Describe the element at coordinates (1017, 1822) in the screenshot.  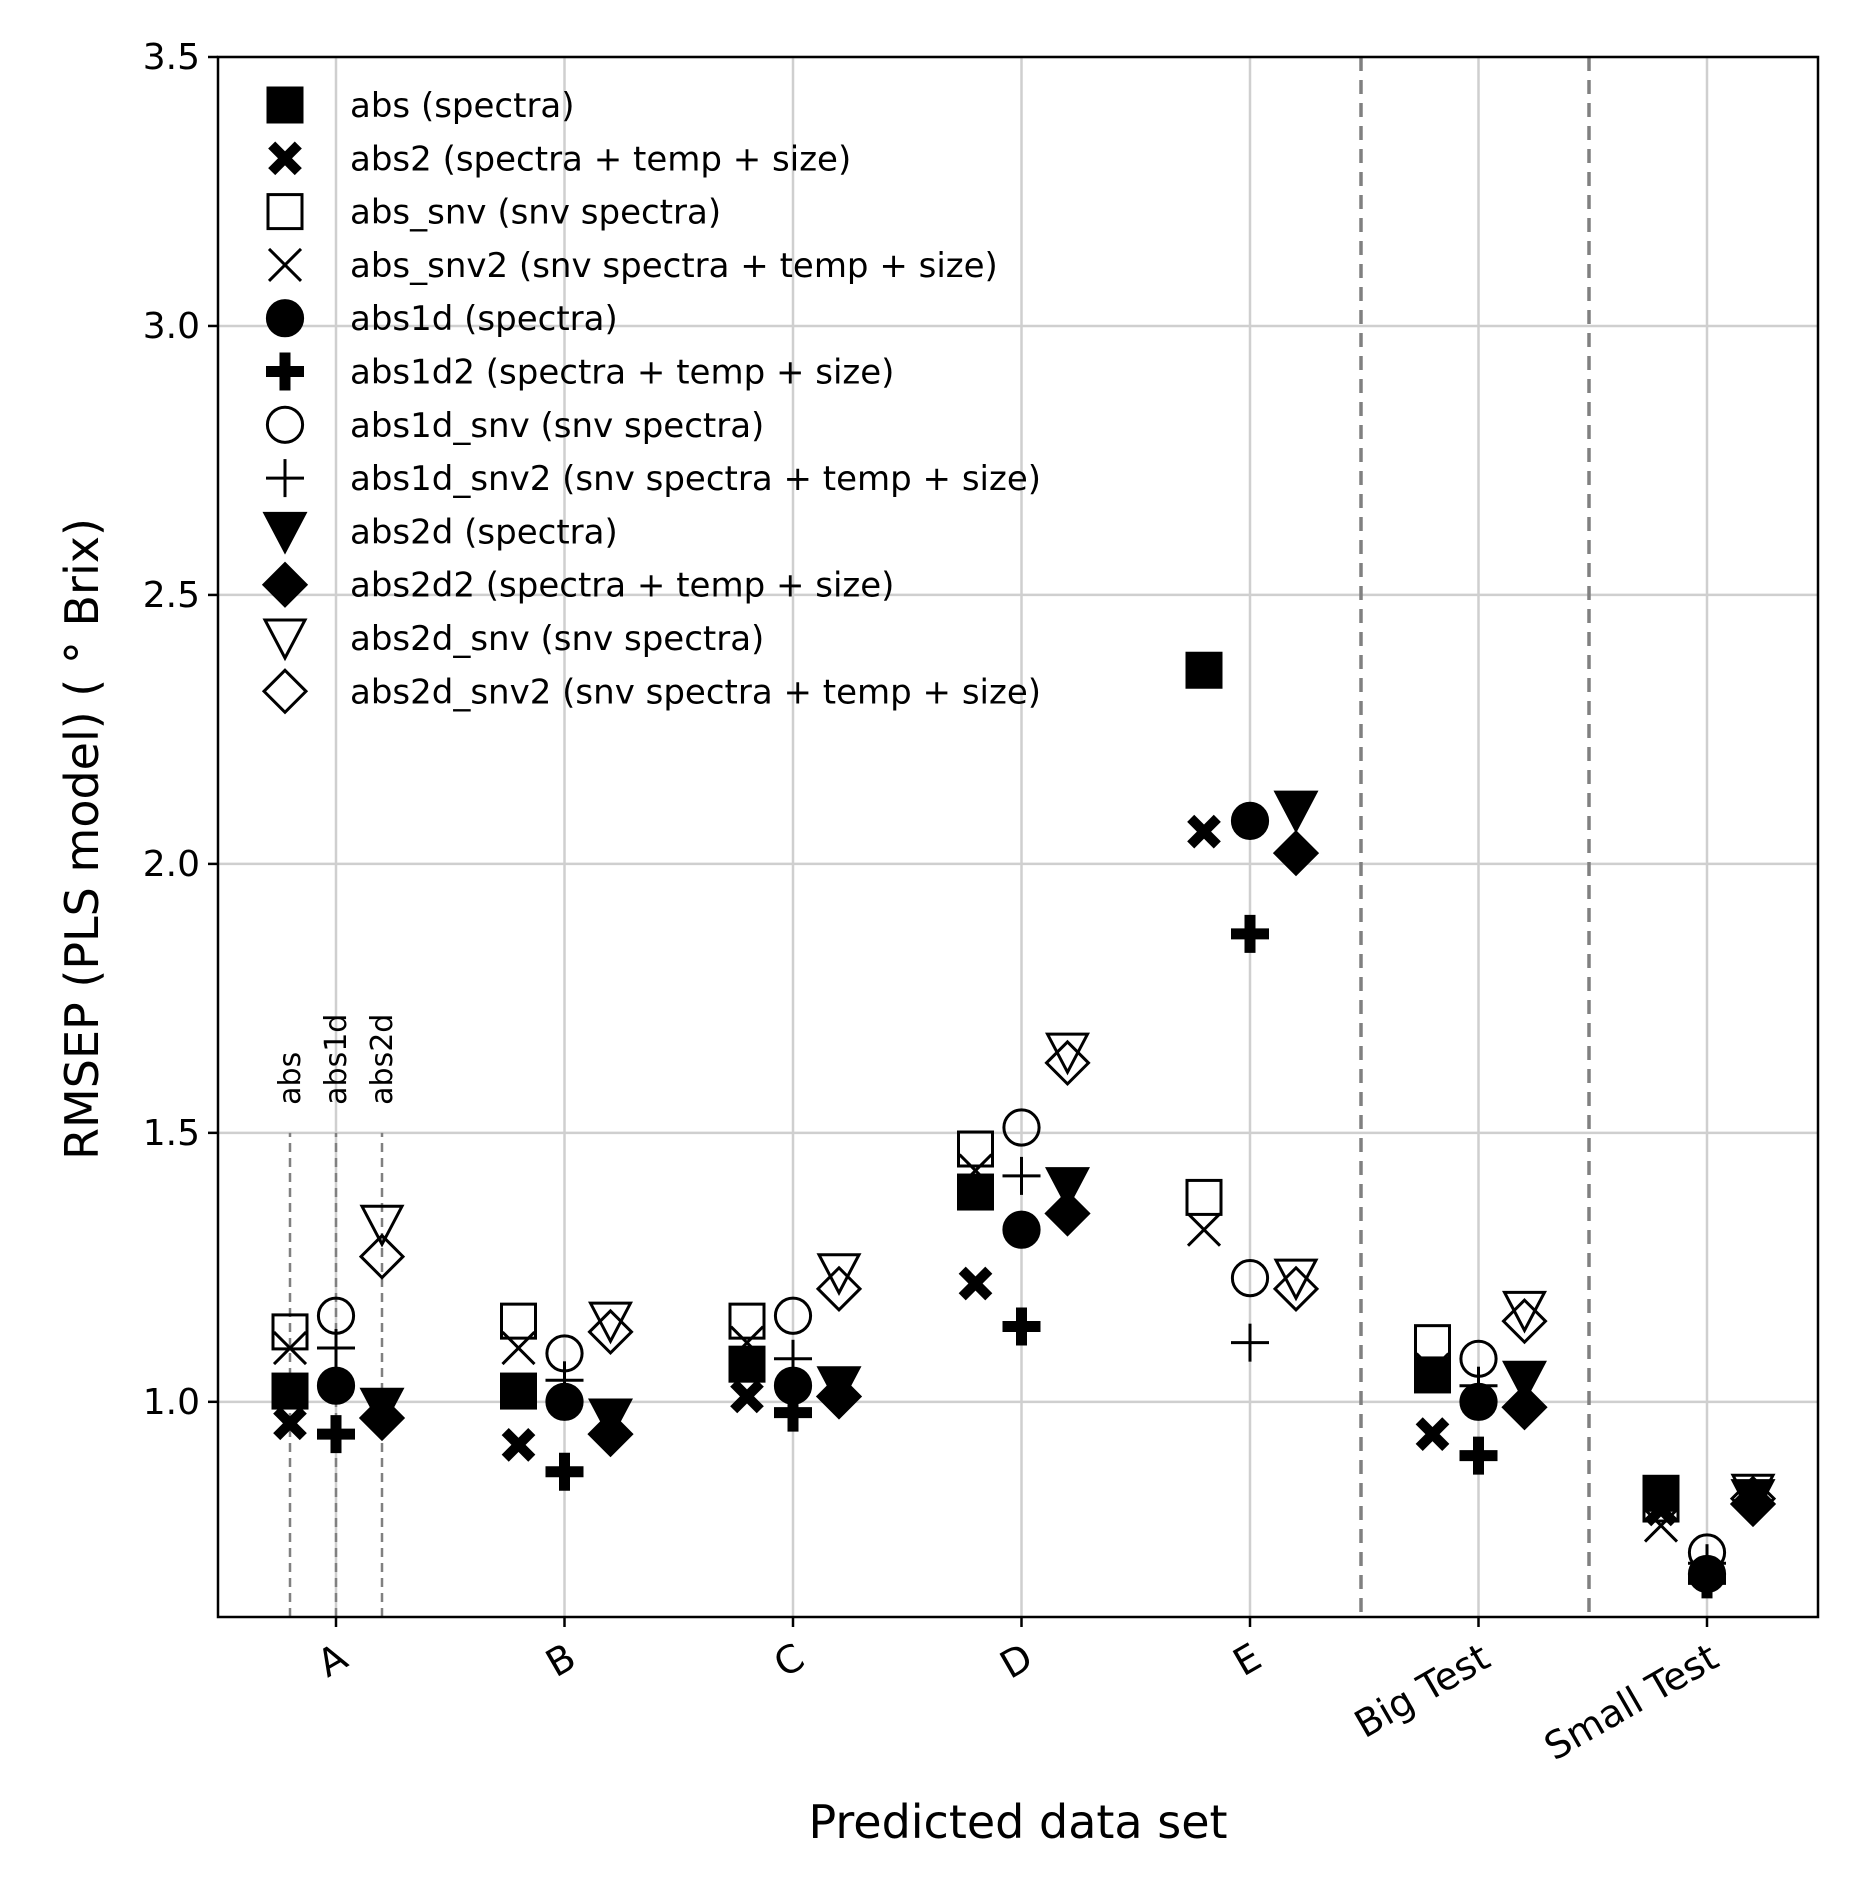
I see `x-axis-title: Predicted data set` at that location.